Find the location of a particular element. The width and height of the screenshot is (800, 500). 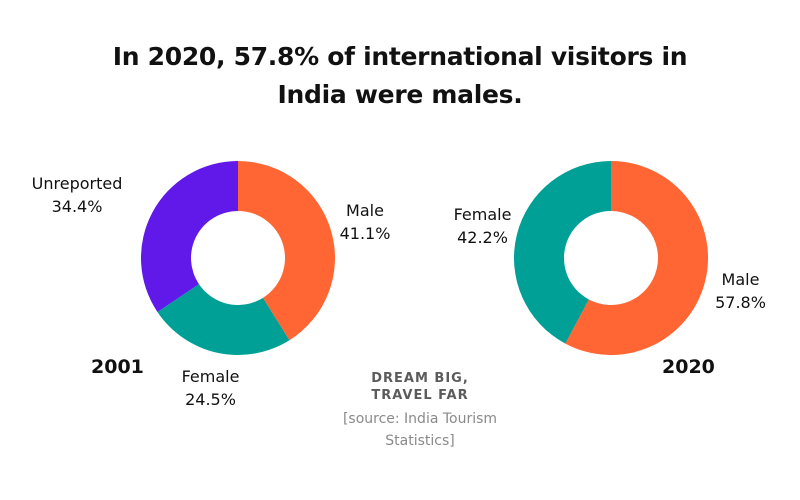

slice-label-female-2001: Female 24.5% is located at coordinates (210, 388).